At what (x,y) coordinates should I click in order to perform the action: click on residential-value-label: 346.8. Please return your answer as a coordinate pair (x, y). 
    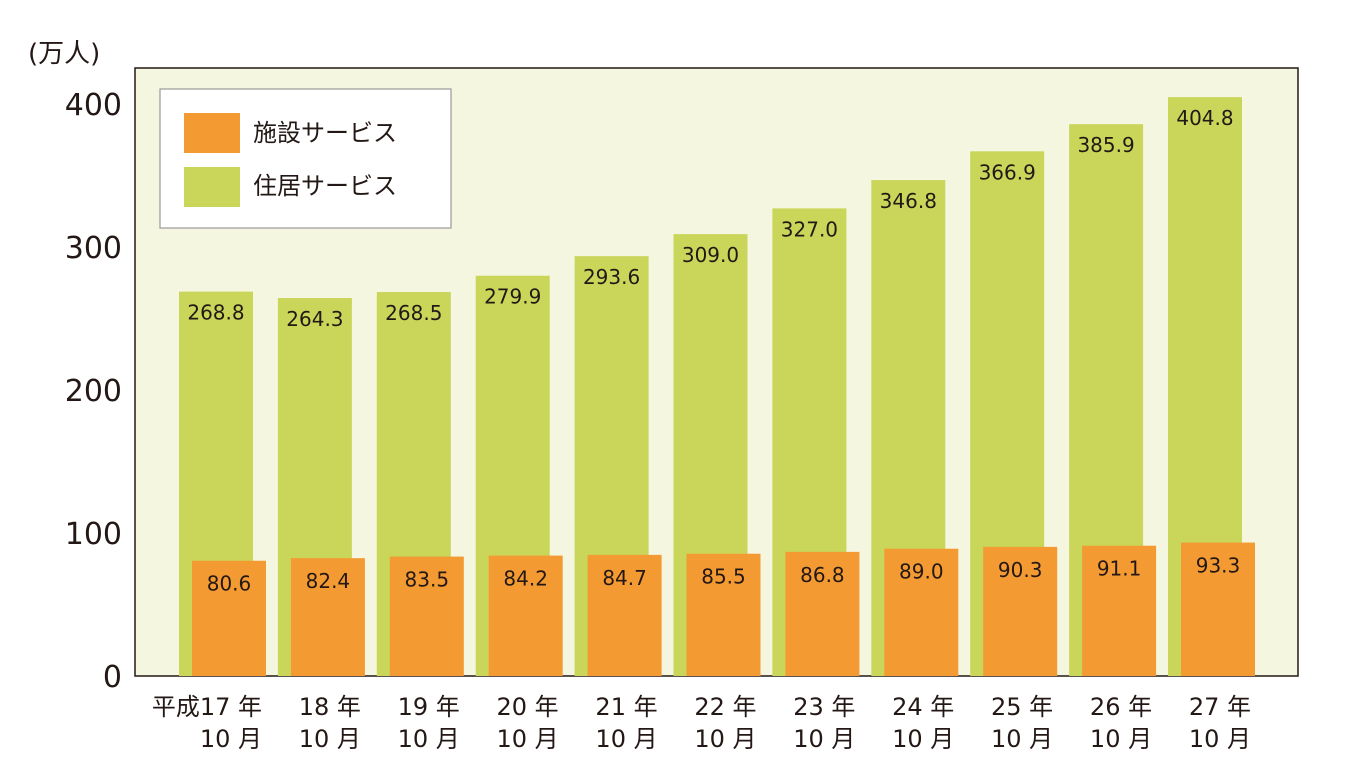
    Looking at the image, I should click on (908, 201).